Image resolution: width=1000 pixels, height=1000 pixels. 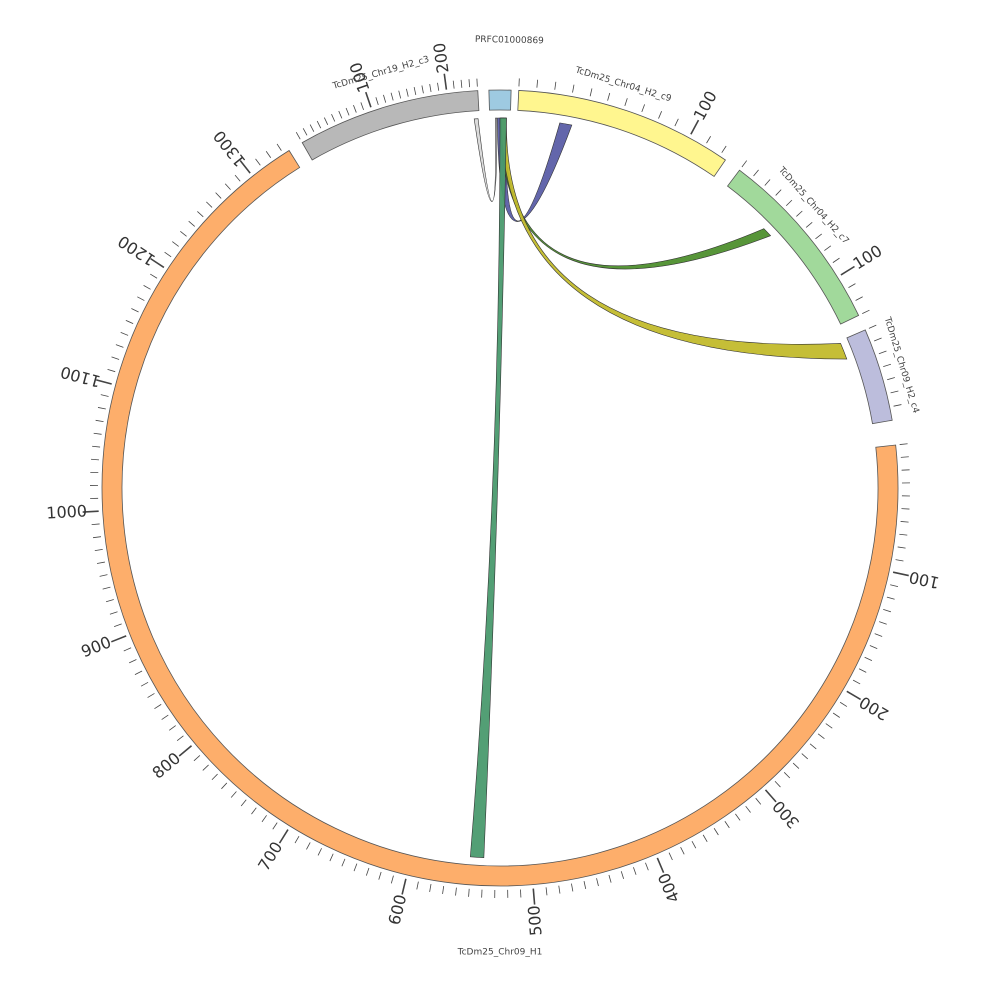 I want to click on link-PRFC01000869-c4, so click(x=674, y=238).